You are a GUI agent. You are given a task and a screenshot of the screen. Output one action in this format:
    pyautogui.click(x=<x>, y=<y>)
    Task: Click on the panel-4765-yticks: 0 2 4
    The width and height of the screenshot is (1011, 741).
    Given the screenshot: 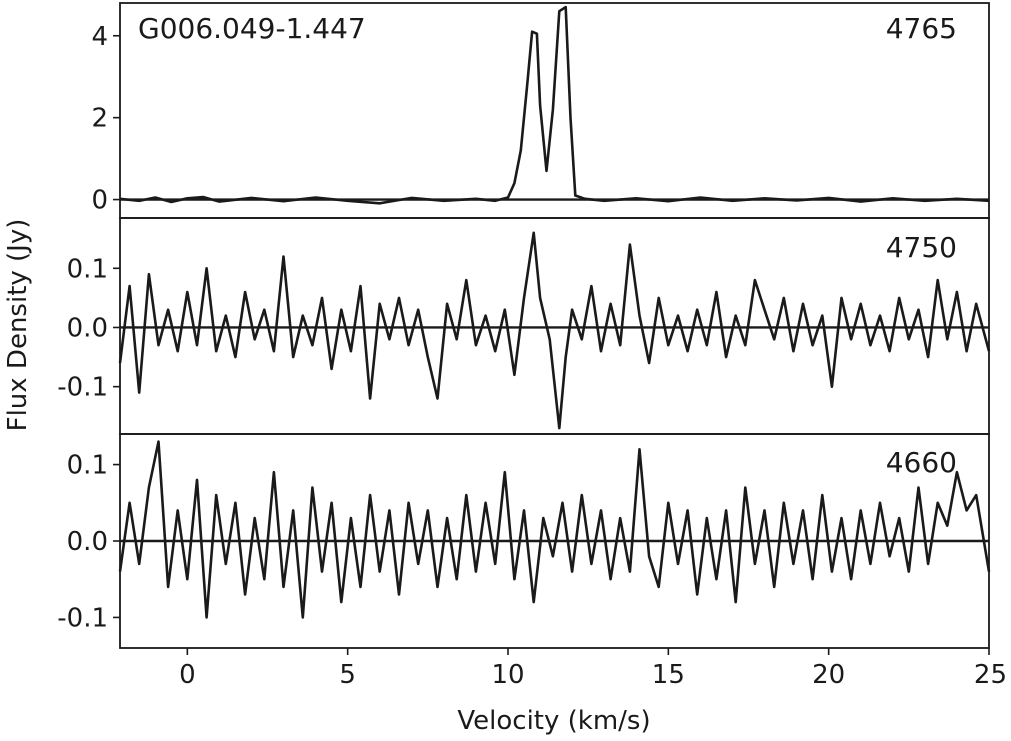 What is the action you would take?
    pyautogui.click(x=105, y=119)
    